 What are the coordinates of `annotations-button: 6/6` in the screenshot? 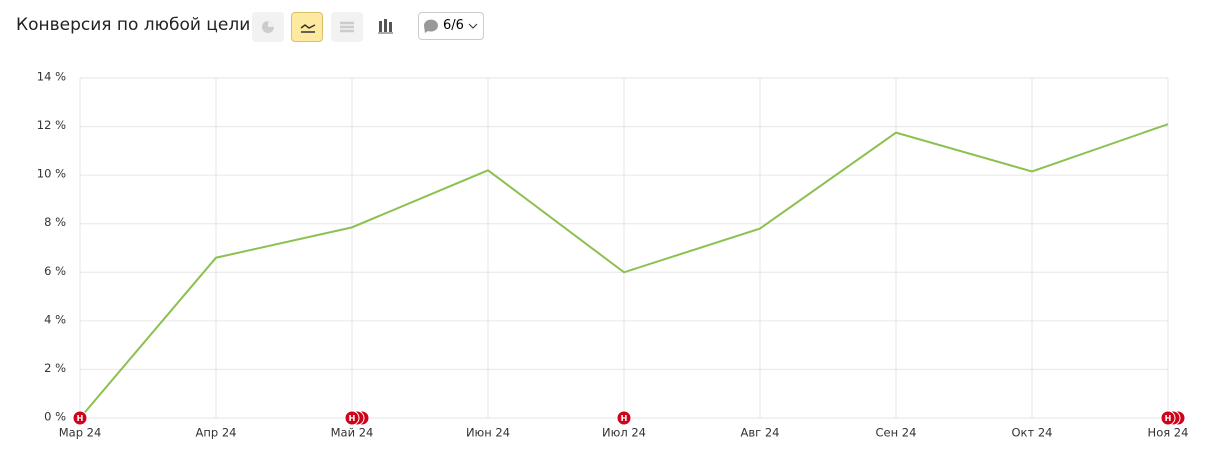 It's located at (451, 26).